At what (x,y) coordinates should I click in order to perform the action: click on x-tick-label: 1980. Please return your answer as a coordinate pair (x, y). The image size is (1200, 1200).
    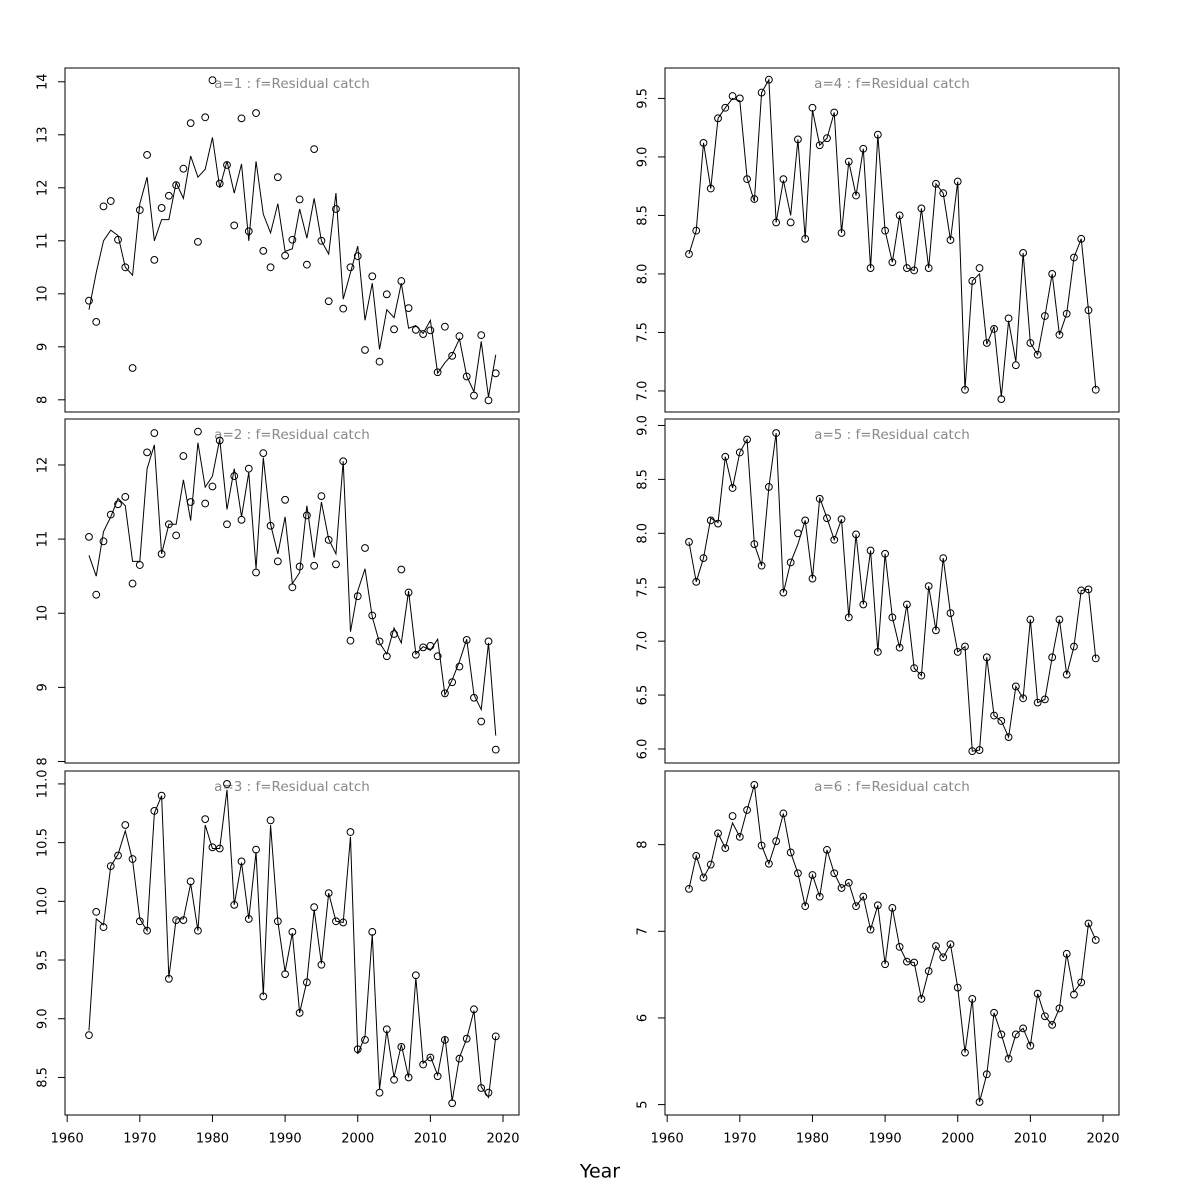
    Looking at the image, I should click on (812, 1139).